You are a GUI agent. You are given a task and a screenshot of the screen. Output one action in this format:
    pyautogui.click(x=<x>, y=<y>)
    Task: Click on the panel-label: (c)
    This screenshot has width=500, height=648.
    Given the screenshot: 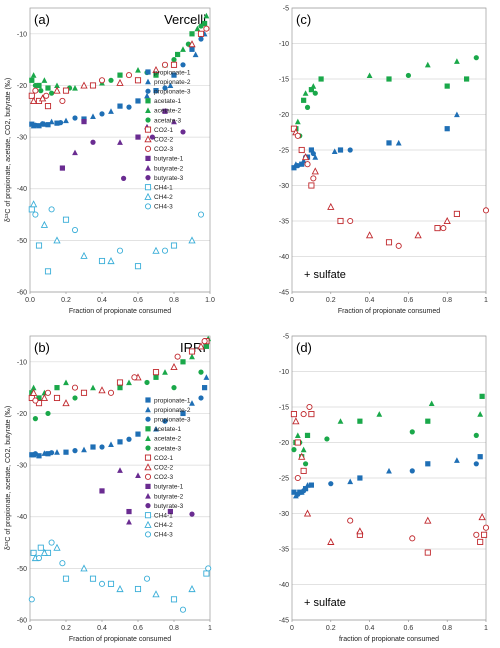 What is the action you would take?
    pyautogui.click(x=303, y=19)
    